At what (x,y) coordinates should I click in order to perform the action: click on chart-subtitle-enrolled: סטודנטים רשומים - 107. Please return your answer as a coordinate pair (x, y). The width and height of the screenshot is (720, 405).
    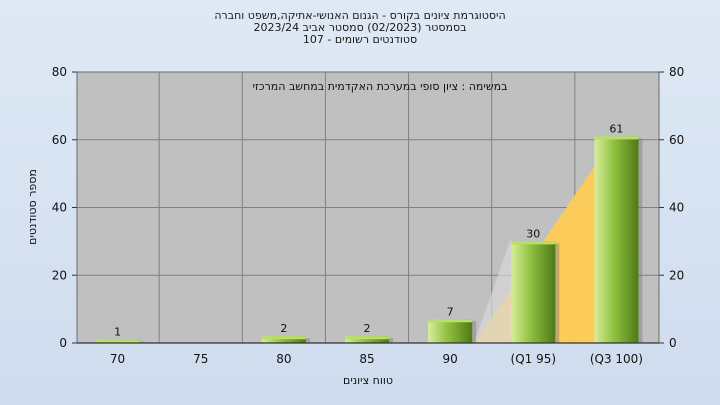
    Looking at the image, I should click on (360, 39).